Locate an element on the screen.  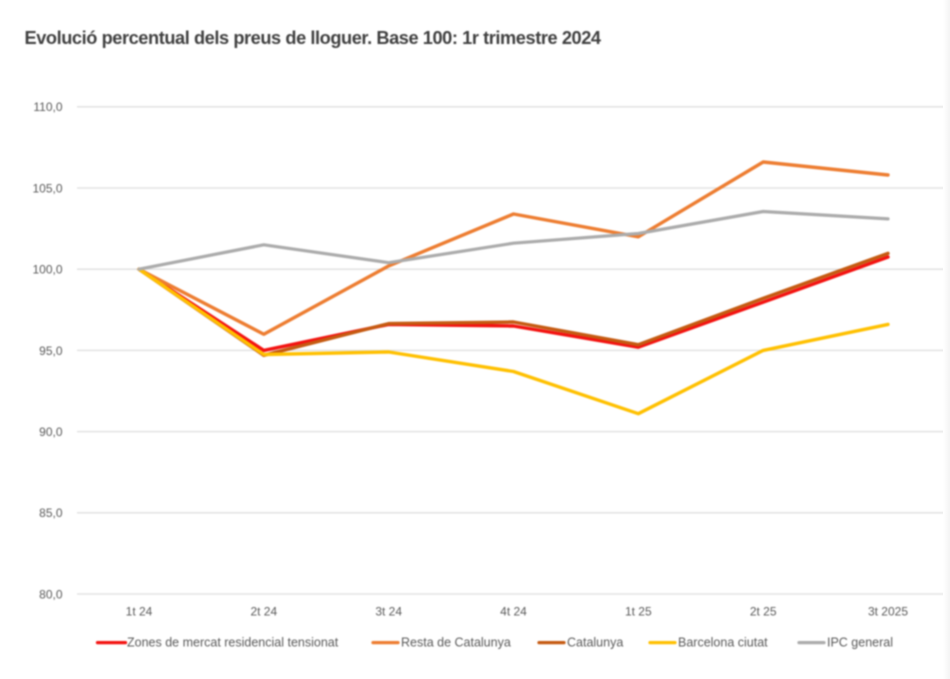
svg-text:Zones de mercat residencial te: Zones de mercat residencial tensionat is located at coordinates (233, 643).